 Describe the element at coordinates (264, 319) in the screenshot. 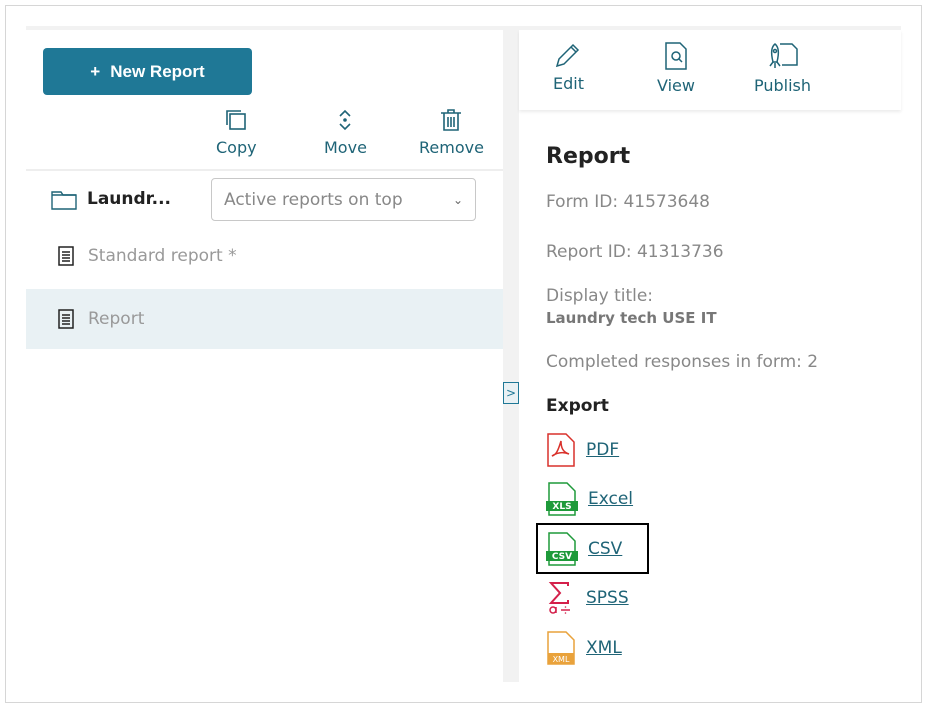

I see `report-item-report: Report` at that location.